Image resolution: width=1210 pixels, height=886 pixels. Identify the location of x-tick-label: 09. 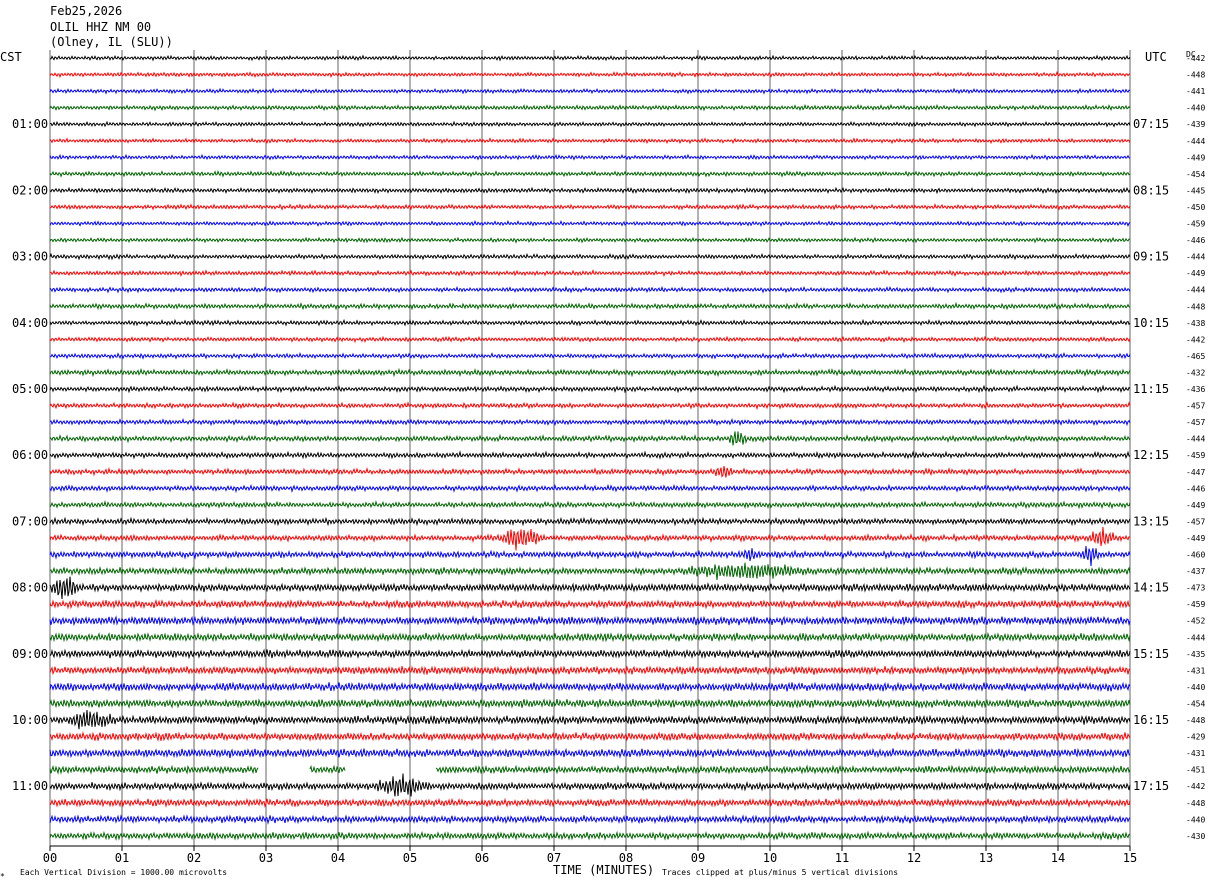
(698, 858).